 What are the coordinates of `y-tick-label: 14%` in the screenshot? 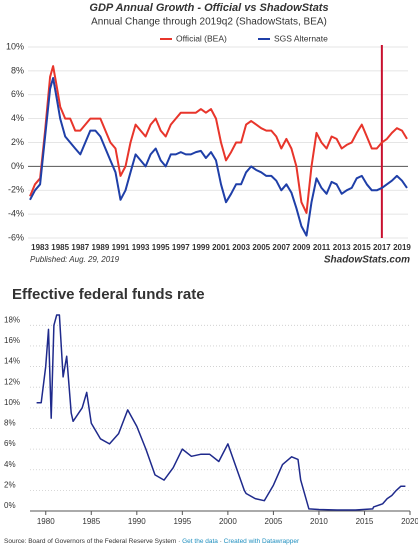 It's located at (12, 361).